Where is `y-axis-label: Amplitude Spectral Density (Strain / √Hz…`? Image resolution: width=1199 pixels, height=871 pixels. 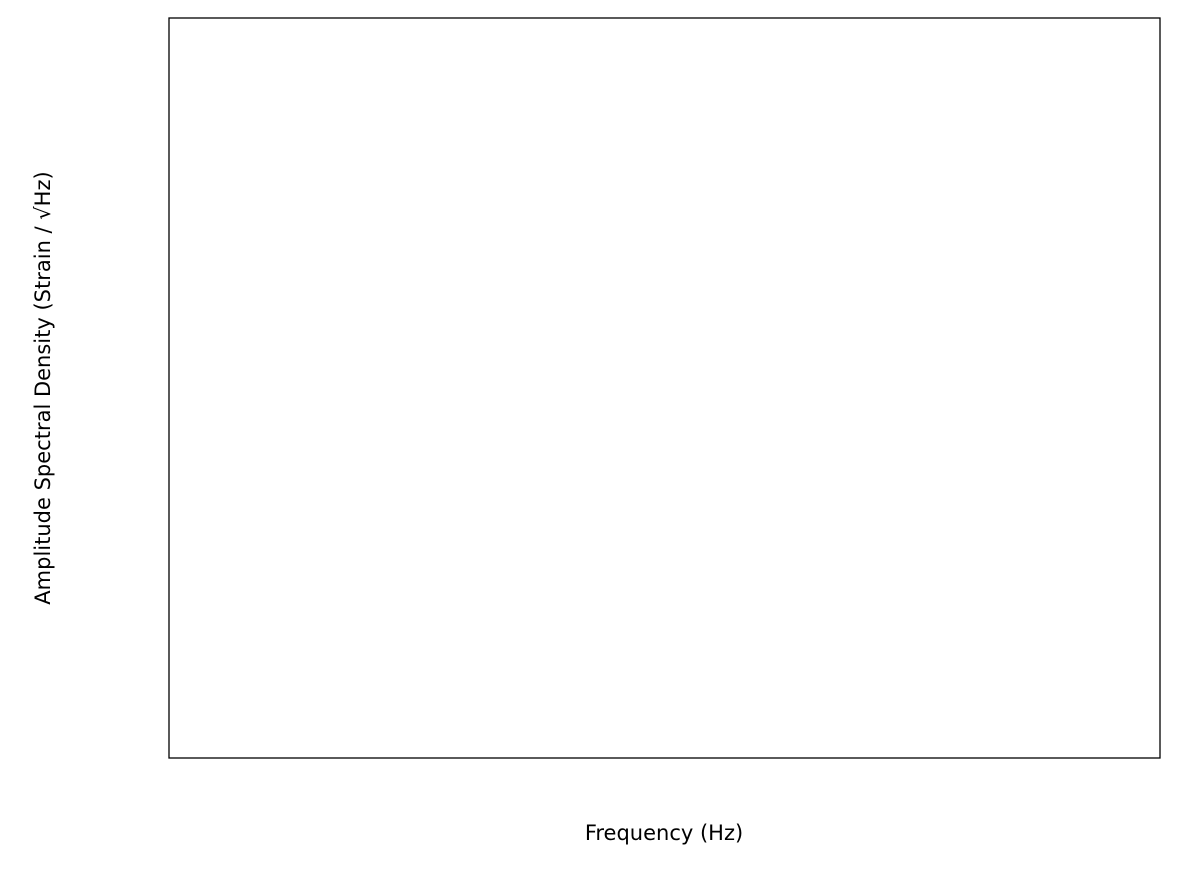
y-axis-label: Amplitude Spectral Density (Strain / √Hz… is located at coordinates (43, 387).